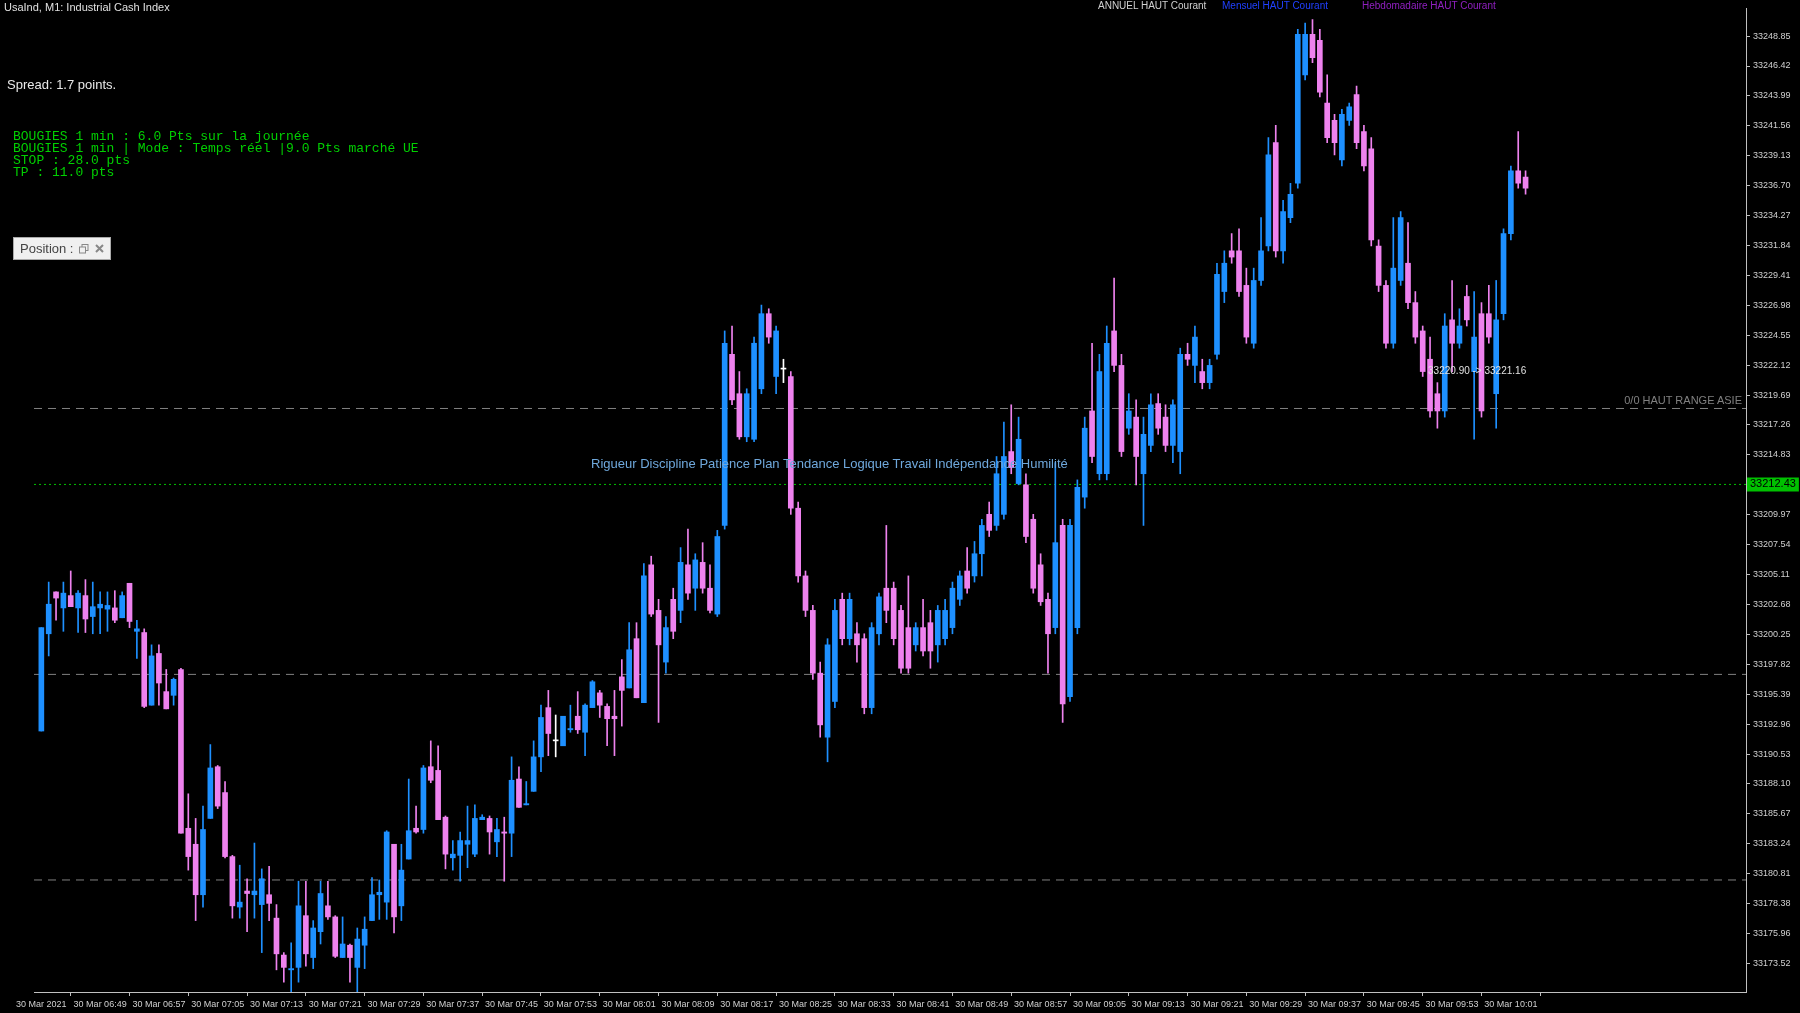  I want to click on y-tick-label: 33192.96, so click(1772, 723).